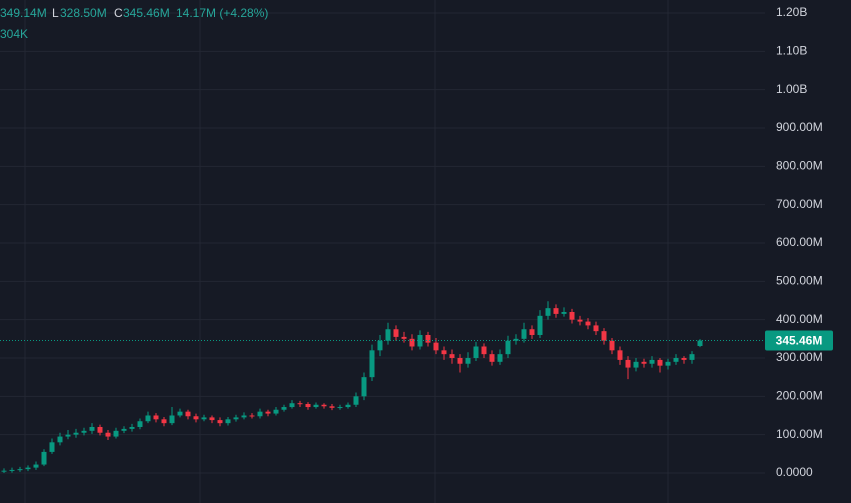  What do you see at coordinates (14, 34) in the screenshot?
I see `volume-value: 304K` at bounding box center [14, 34].